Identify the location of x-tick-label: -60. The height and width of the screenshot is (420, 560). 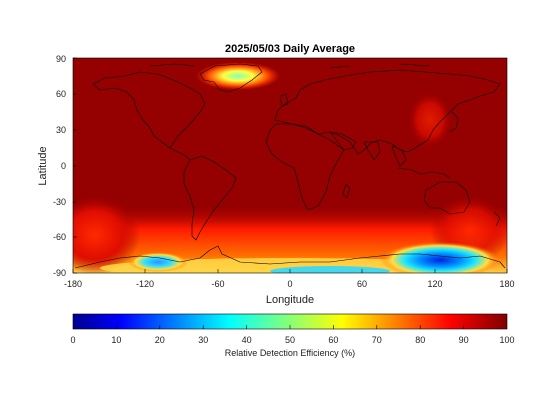
(217, 284).